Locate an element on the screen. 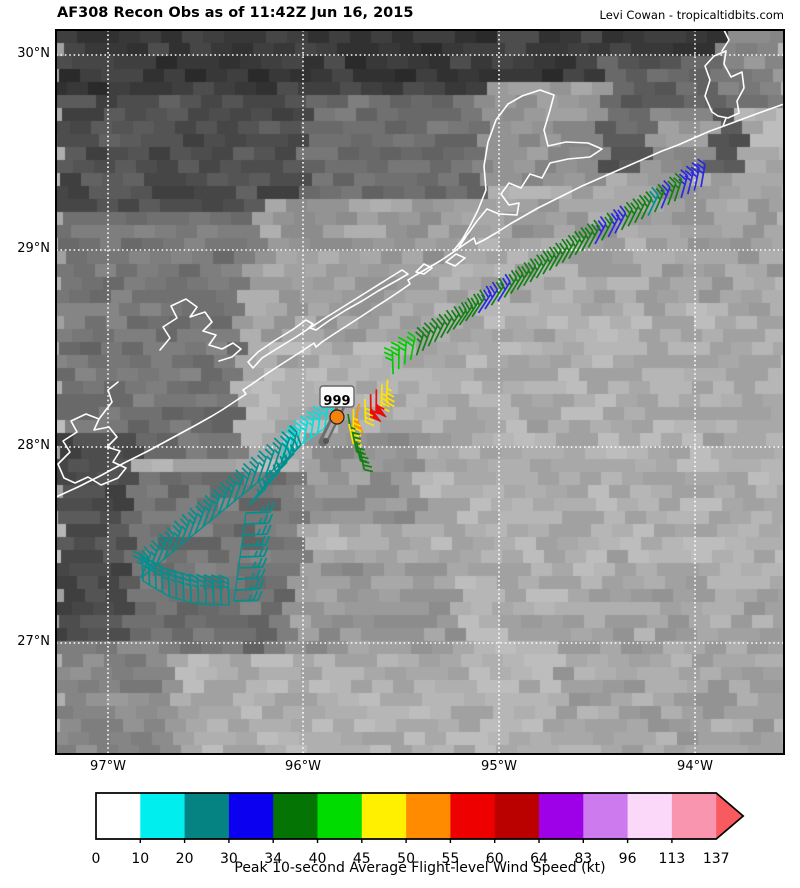  credit-text: Levi Cowan - tropicaltidbits.com is located at coordinates (692, 15).